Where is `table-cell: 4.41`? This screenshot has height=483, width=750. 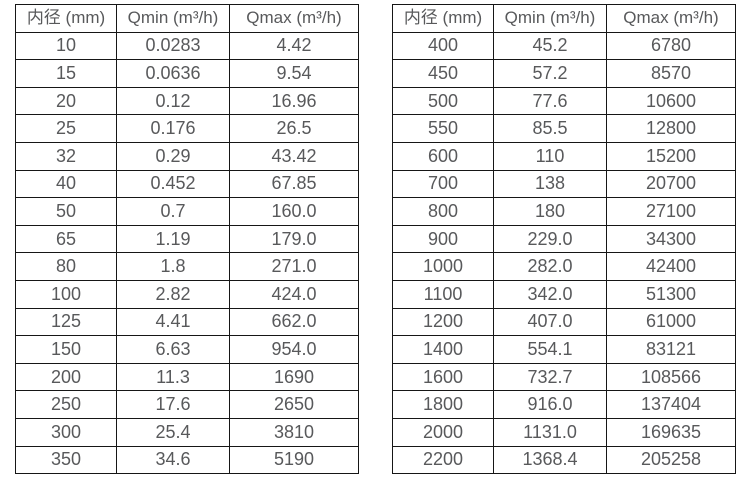
table-cell: 4.41 is located at coordinates (173, 322).